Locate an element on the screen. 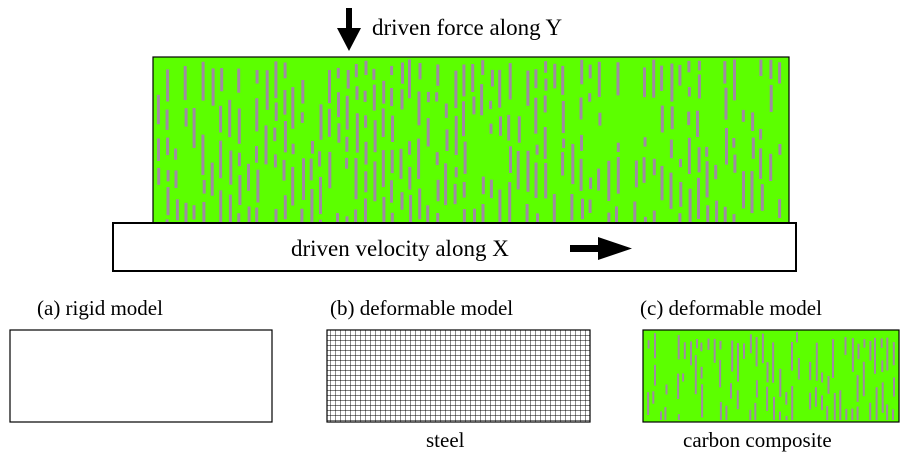 This screenshot has width=901, height=454. composite-model-box is located at coordinates (771, 376).